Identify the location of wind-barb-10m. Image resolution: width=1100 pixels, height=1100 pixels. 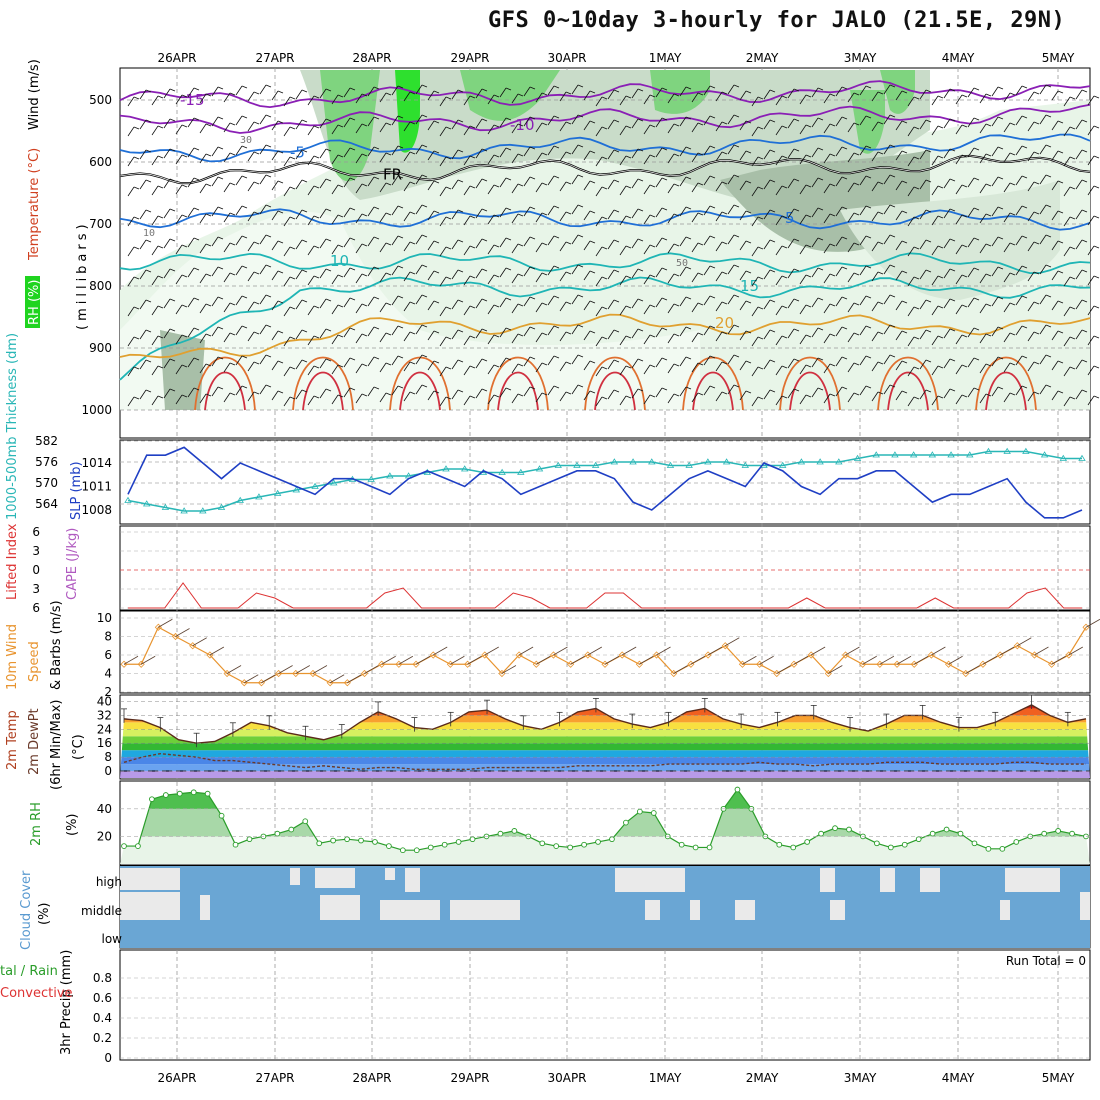
(234, 669).